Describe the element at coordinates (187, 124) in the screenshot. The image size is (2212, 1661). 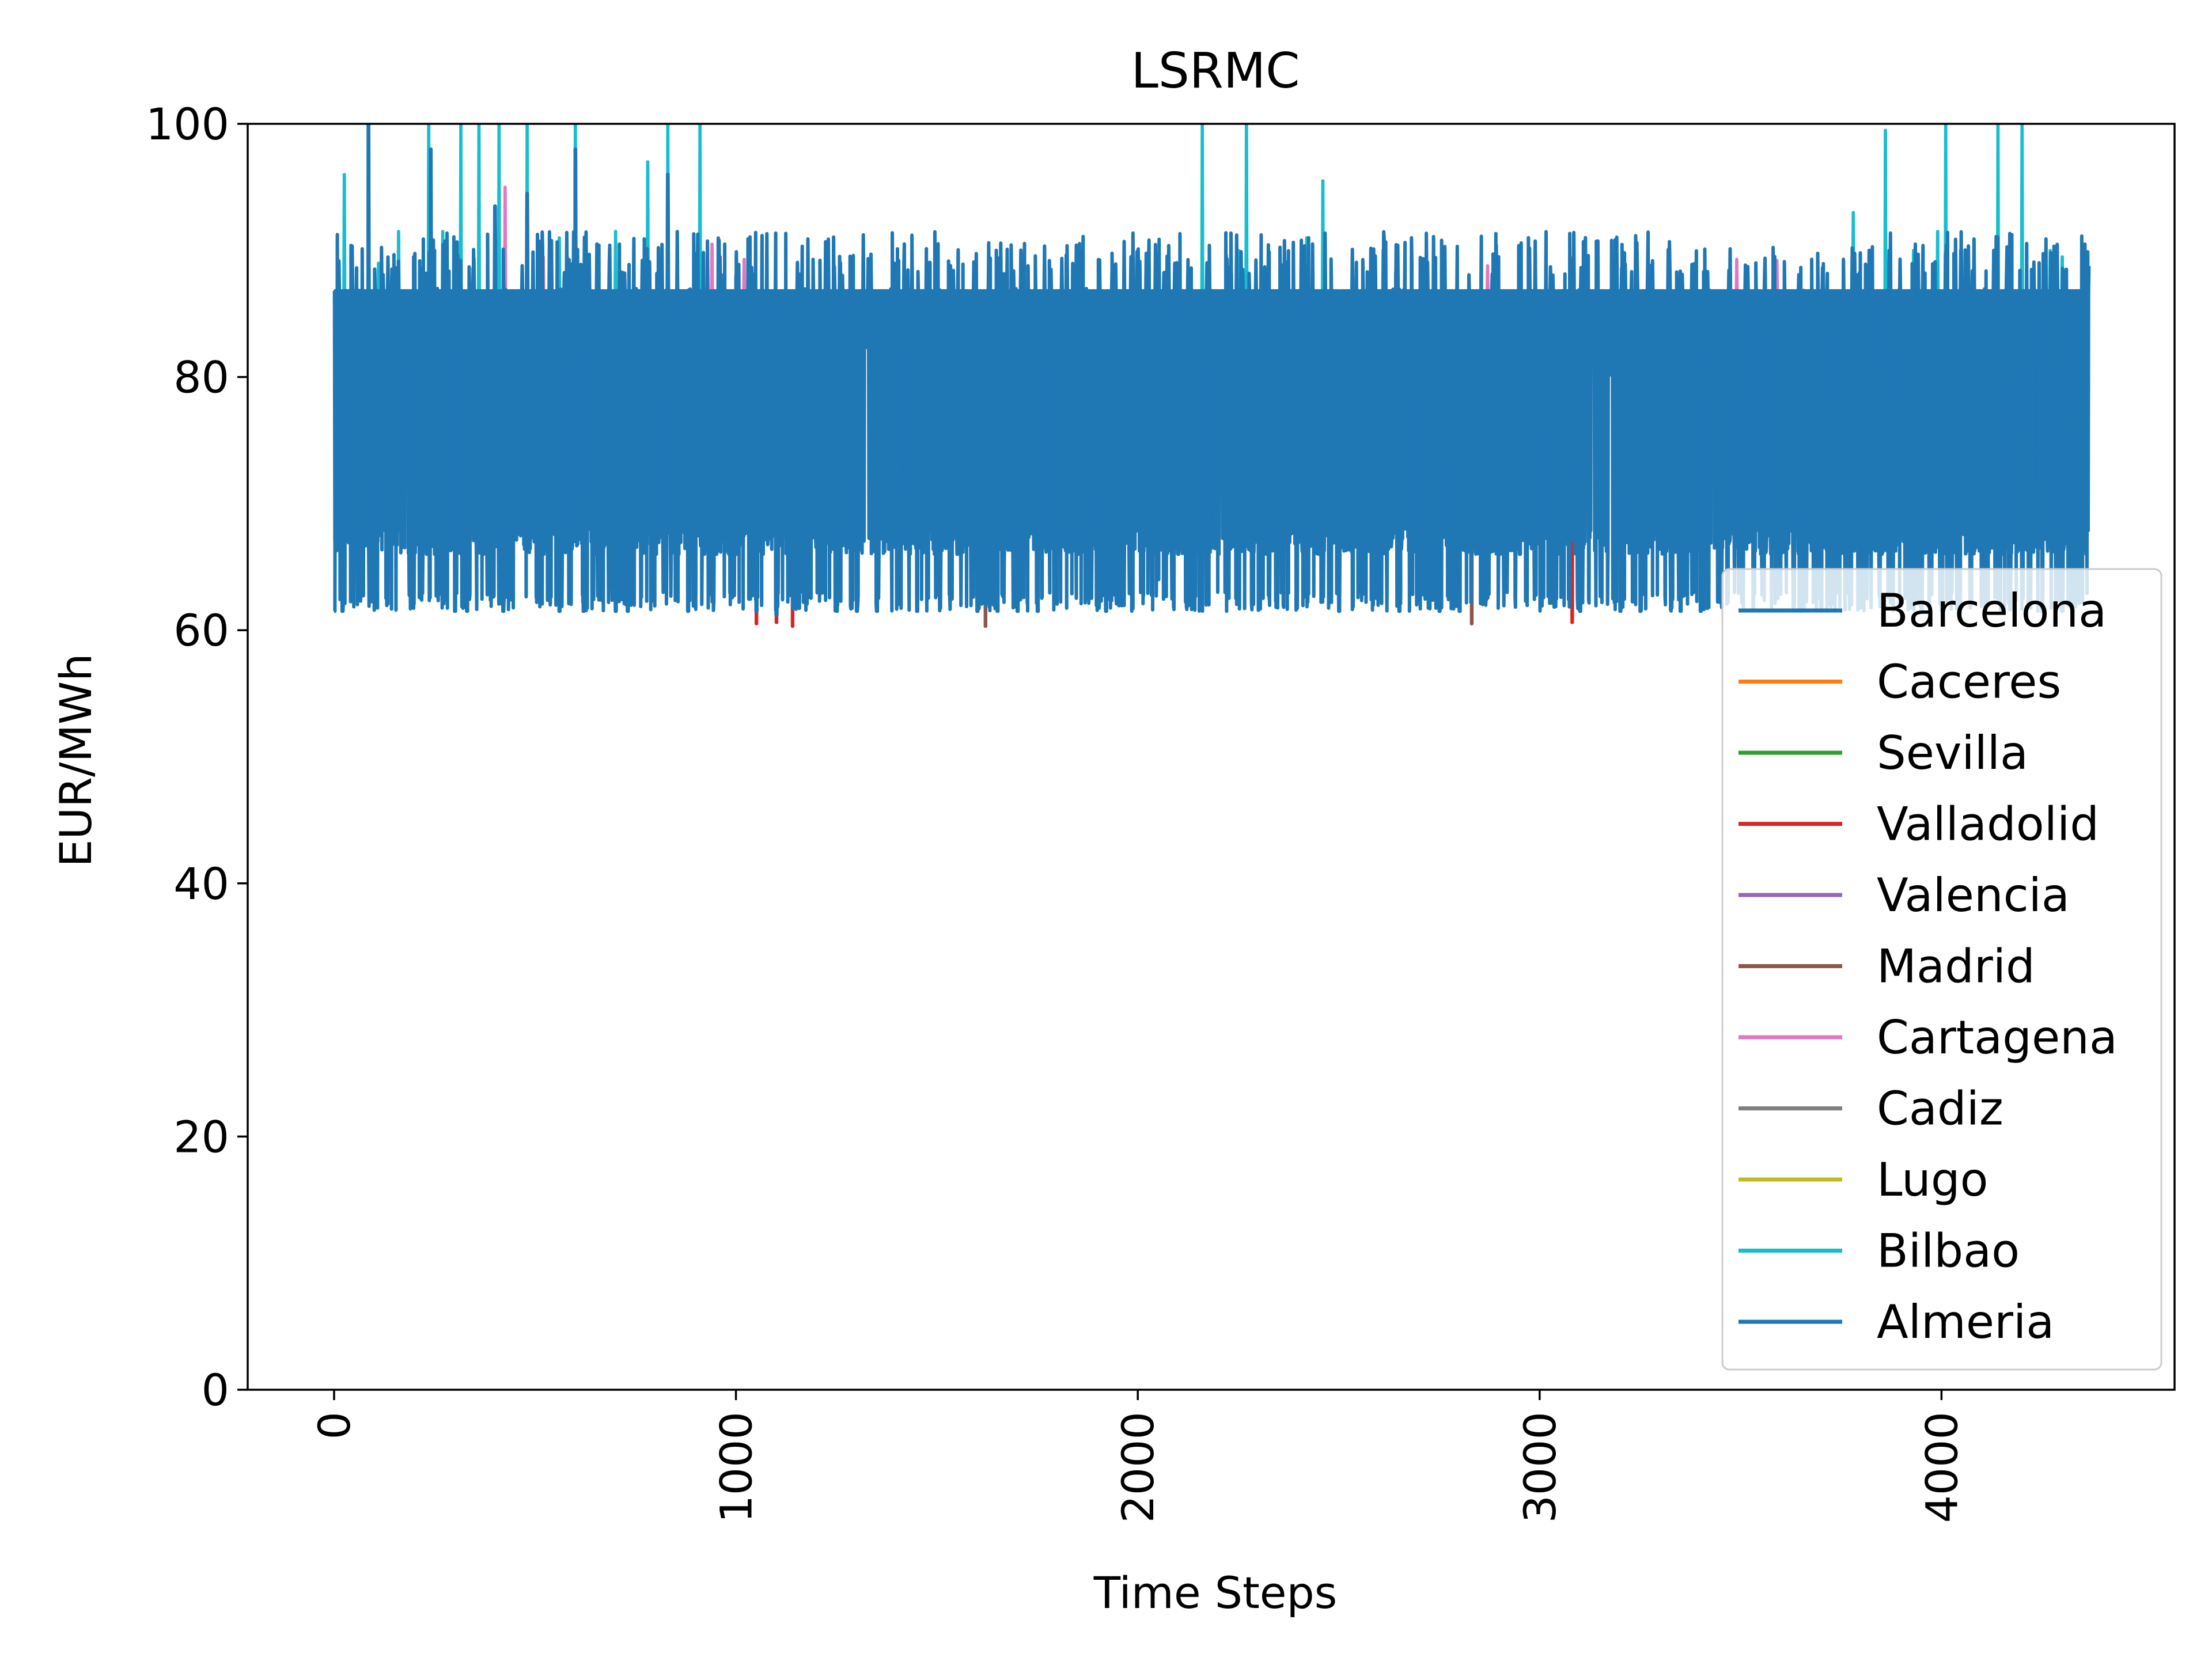
I see `y-tick-label: 100` at that location.